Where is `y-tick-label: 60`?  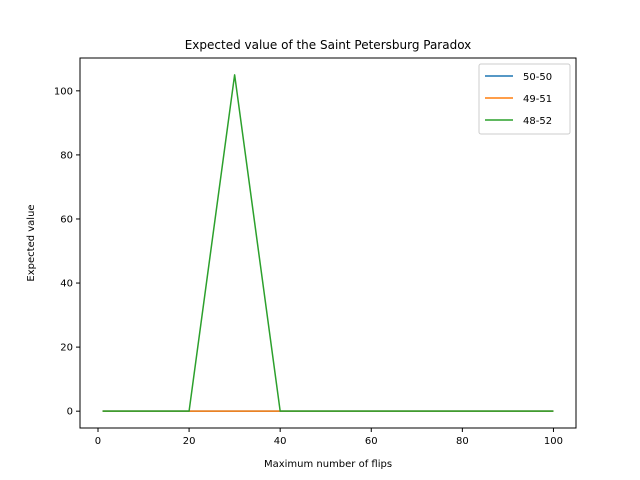
y-tick-label: 60 is located at coordinates (66, 219).